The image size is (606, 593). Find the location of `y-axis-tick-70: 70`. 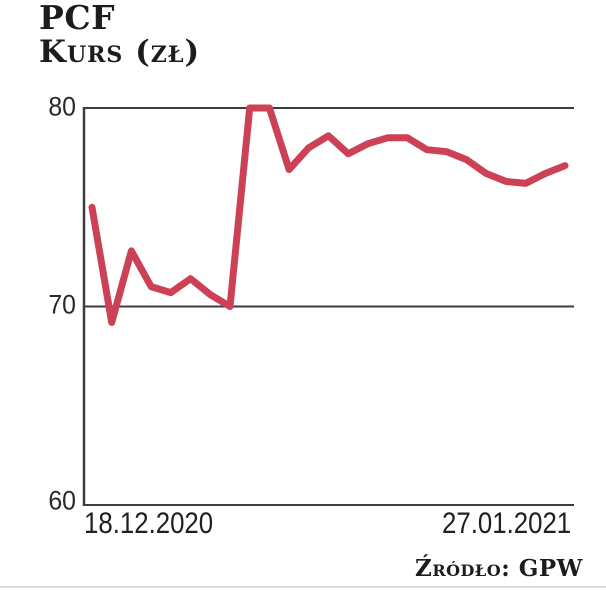

y-axis-tick-70: 70 is located at coordinates (62, 304).